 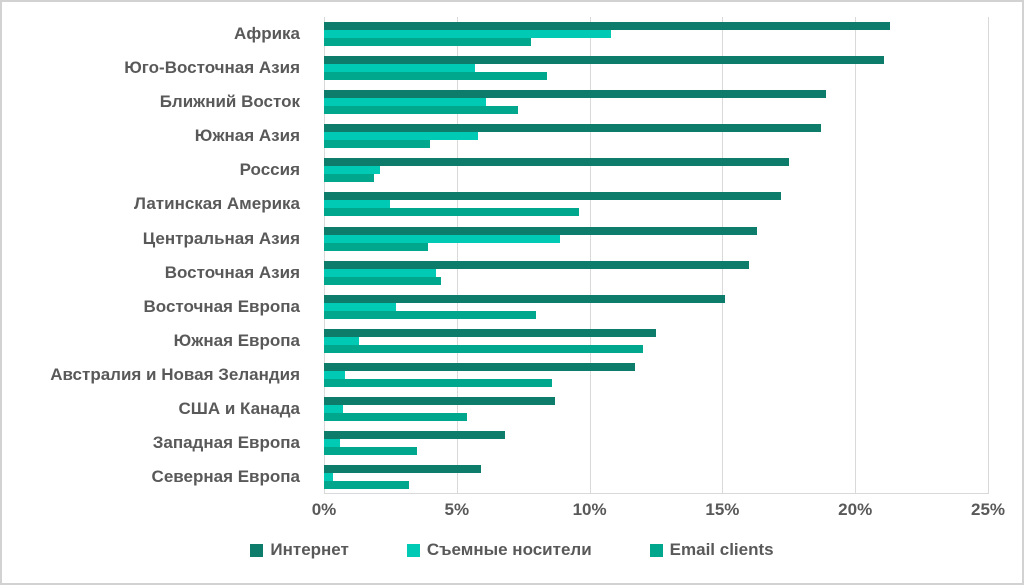 I want to click on category-label: Африка, so click(x=267, y=34).